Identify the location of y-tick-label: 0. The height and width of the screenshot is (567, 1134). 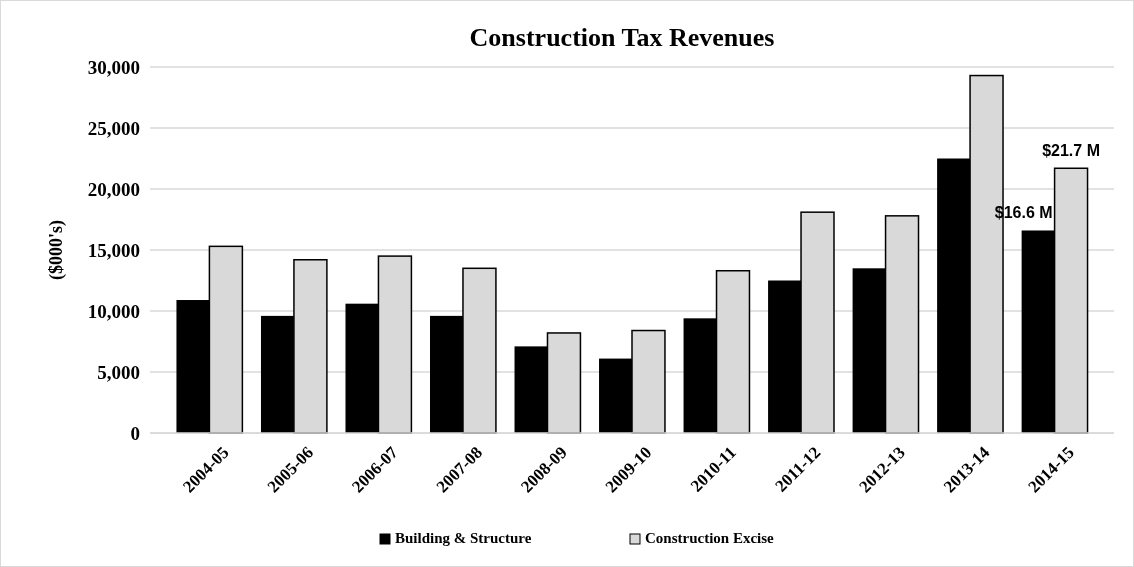
(135, 433).